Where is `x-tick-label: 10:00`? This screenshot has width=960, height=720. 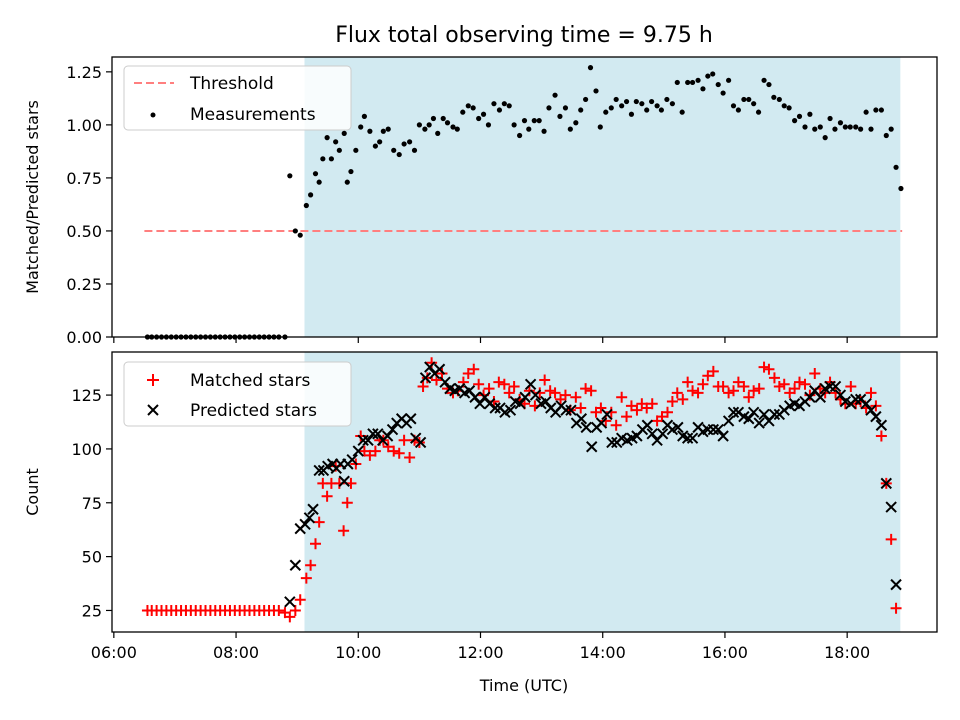
x-tick-label: 10:00 is located at coordinates (358, 652).